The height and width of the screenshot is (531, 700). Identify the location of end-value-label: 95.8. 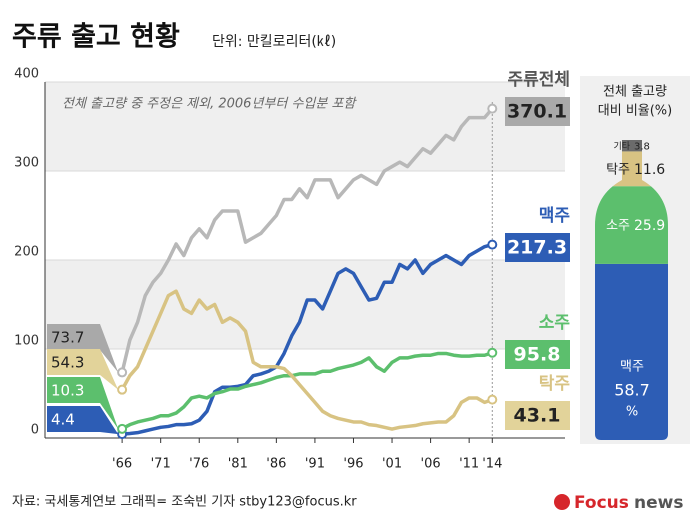
(537, 355).